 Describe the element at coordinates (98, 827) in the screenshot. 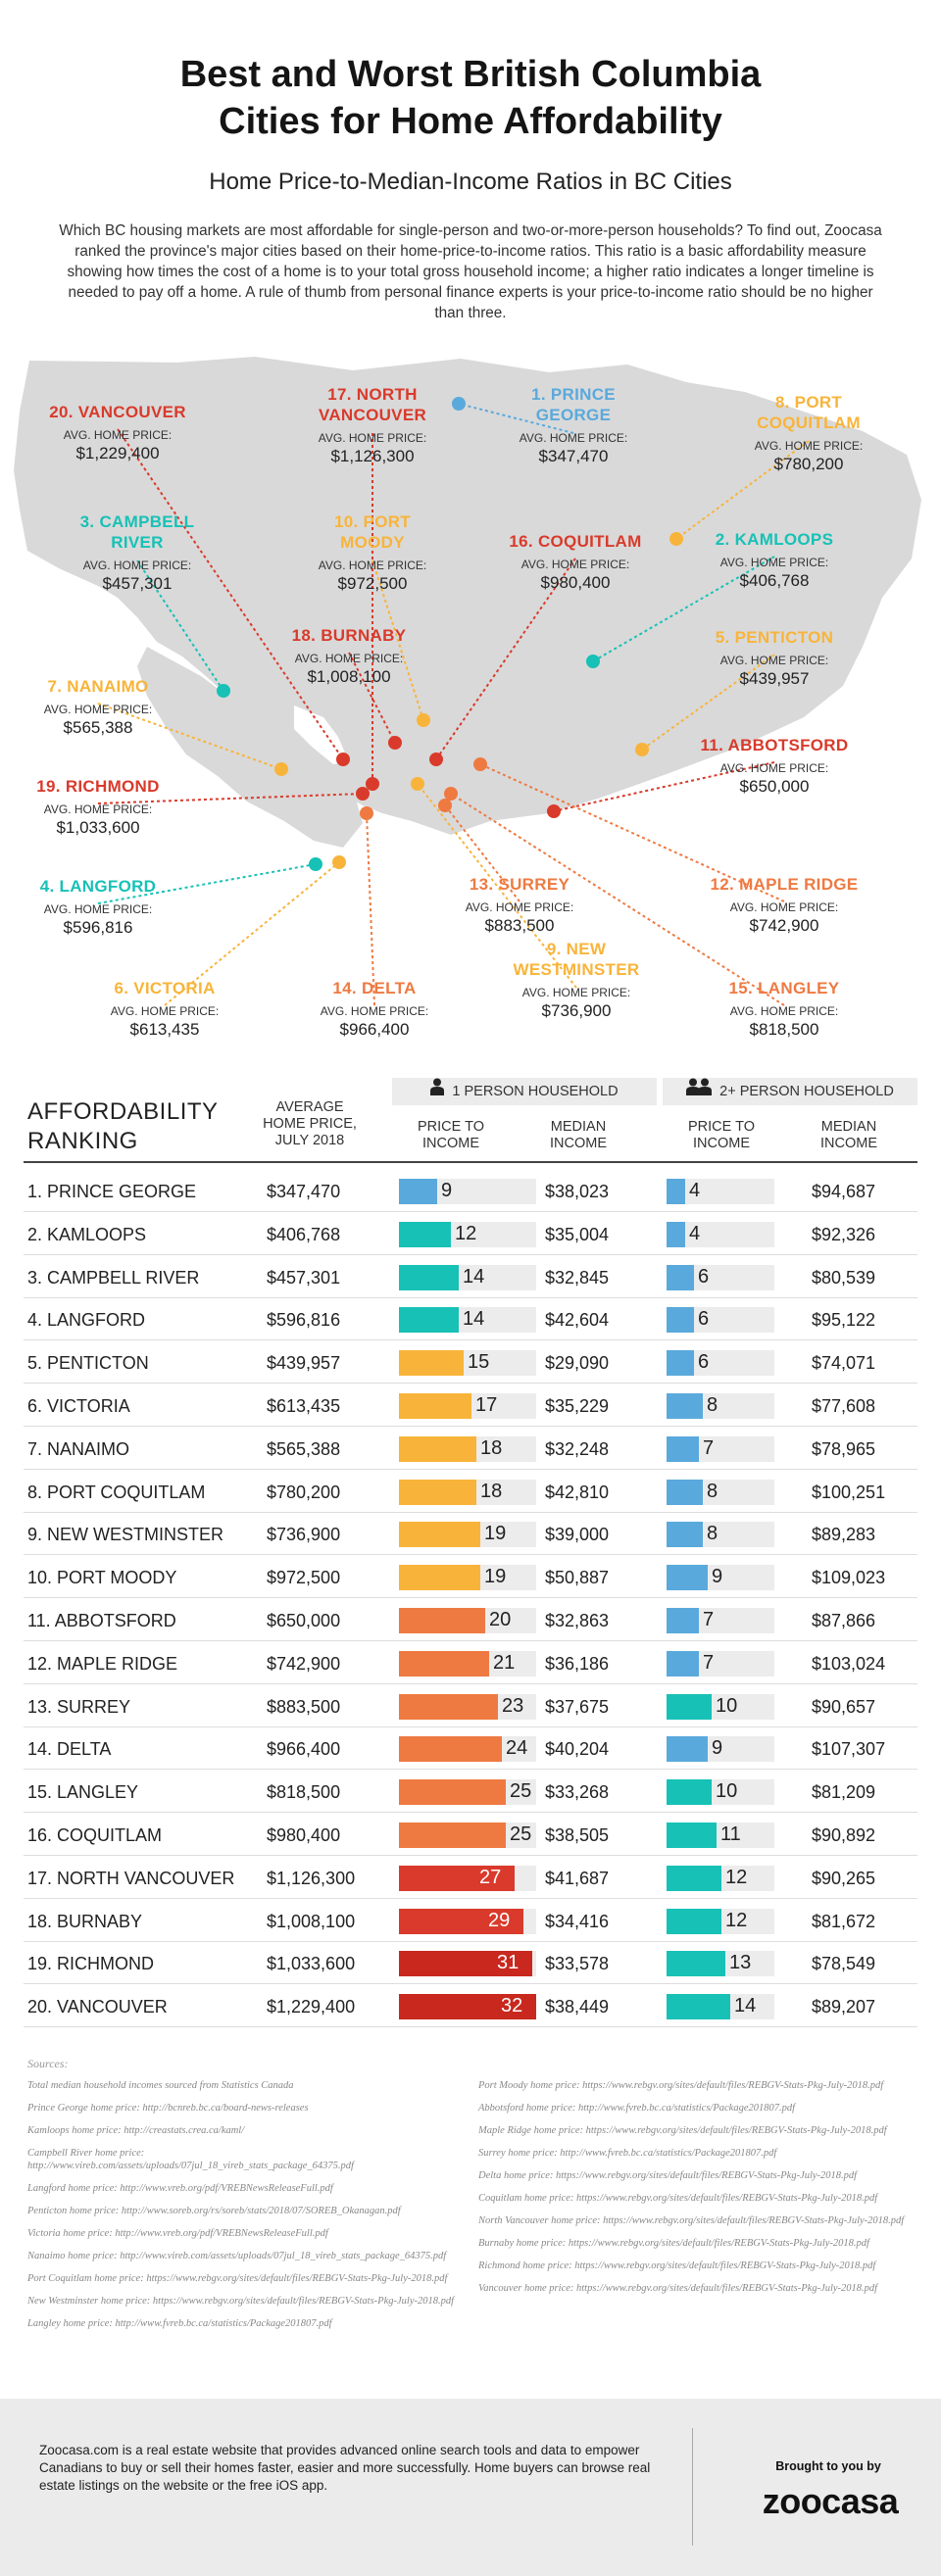

I see `avg-price-value: $1,033,600` at that location.